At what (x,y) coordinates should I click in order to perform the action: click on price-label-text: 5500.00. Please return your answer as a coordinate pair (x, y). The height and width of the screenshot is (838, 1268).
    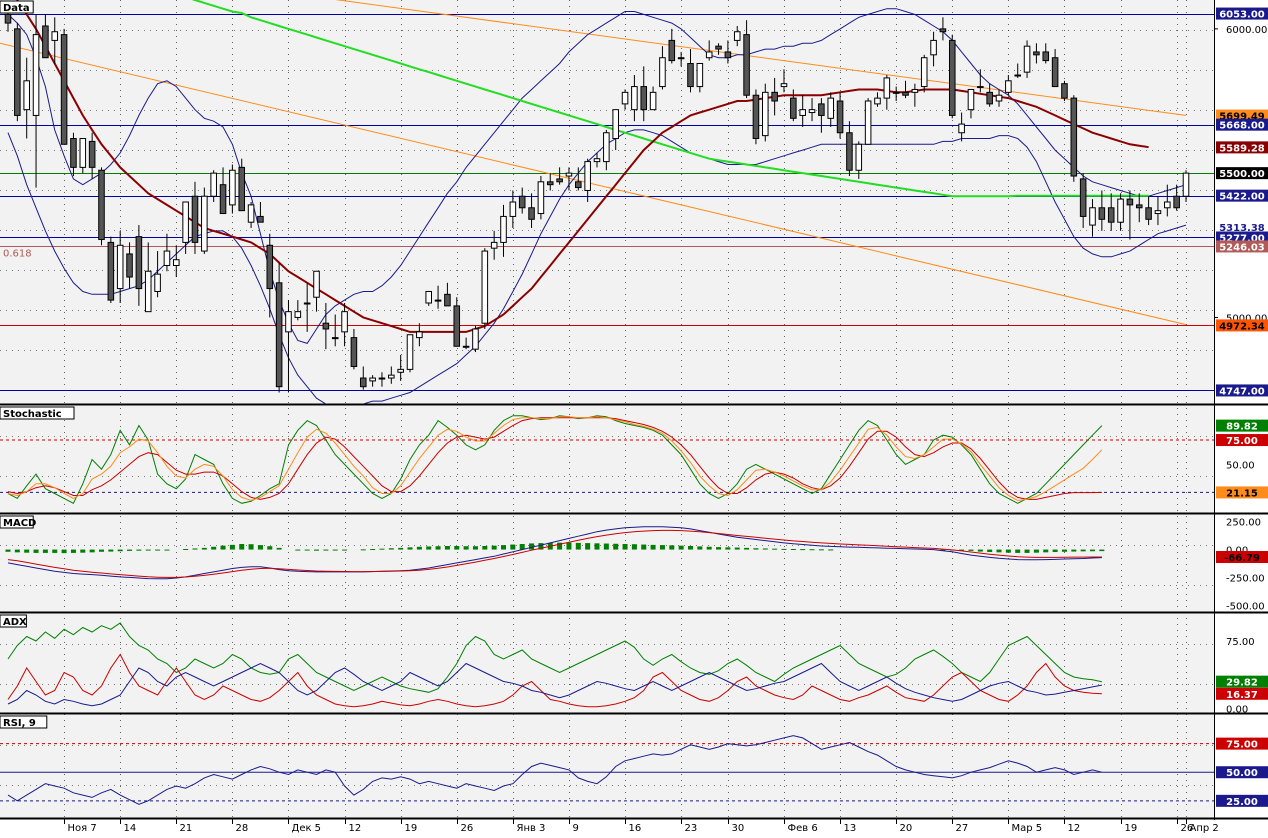
    Looking at the image, I should click on (1242, 174).